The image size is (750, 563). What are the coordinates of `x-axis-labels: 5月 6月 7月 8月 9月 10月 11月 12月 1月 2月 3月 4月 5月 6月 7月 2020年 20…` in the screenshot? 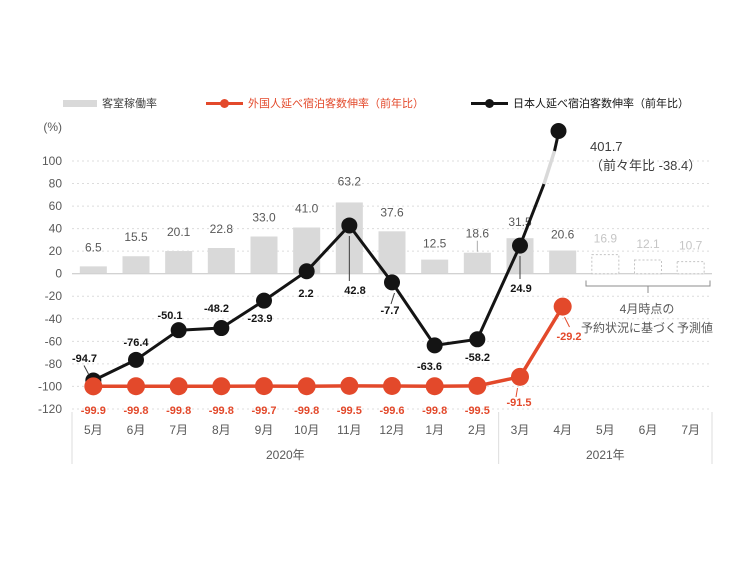 It's located at (392, 442).